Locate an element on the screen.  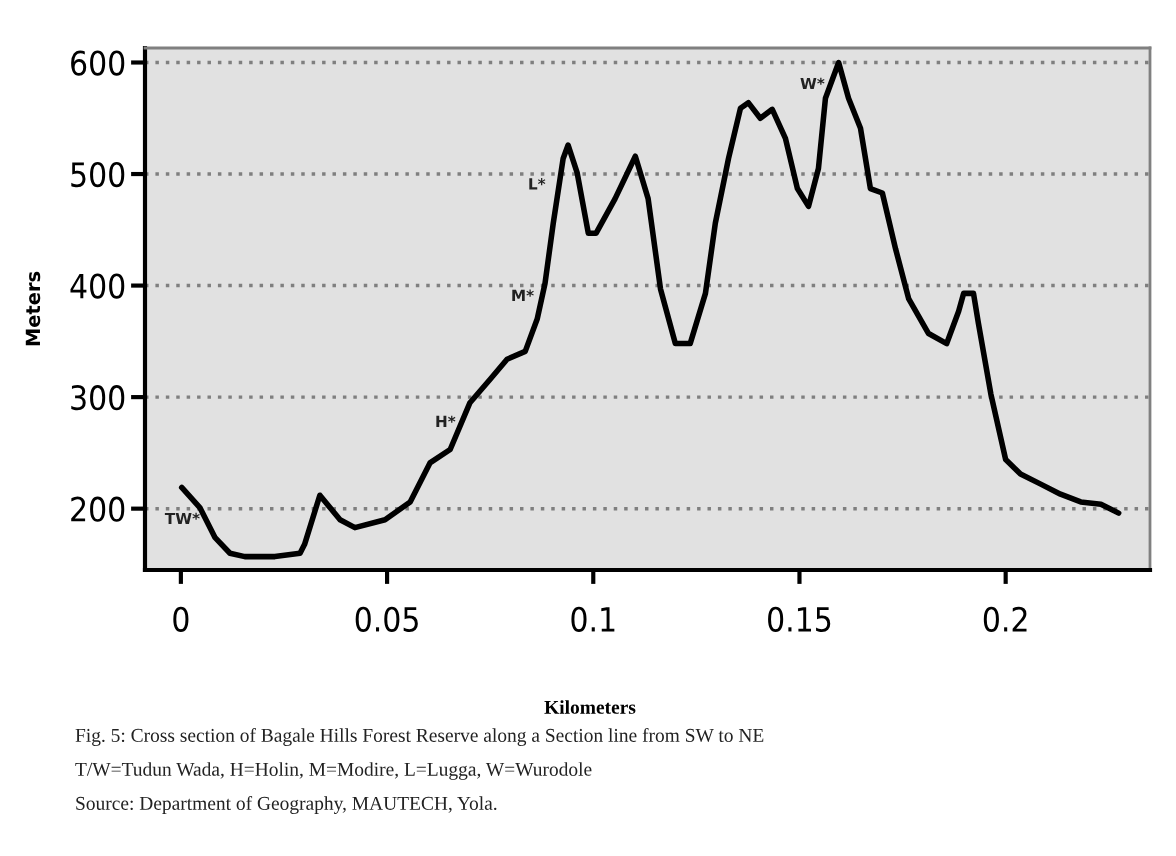
x-tick-label: 0.15 is located at coordinates (799, 619).